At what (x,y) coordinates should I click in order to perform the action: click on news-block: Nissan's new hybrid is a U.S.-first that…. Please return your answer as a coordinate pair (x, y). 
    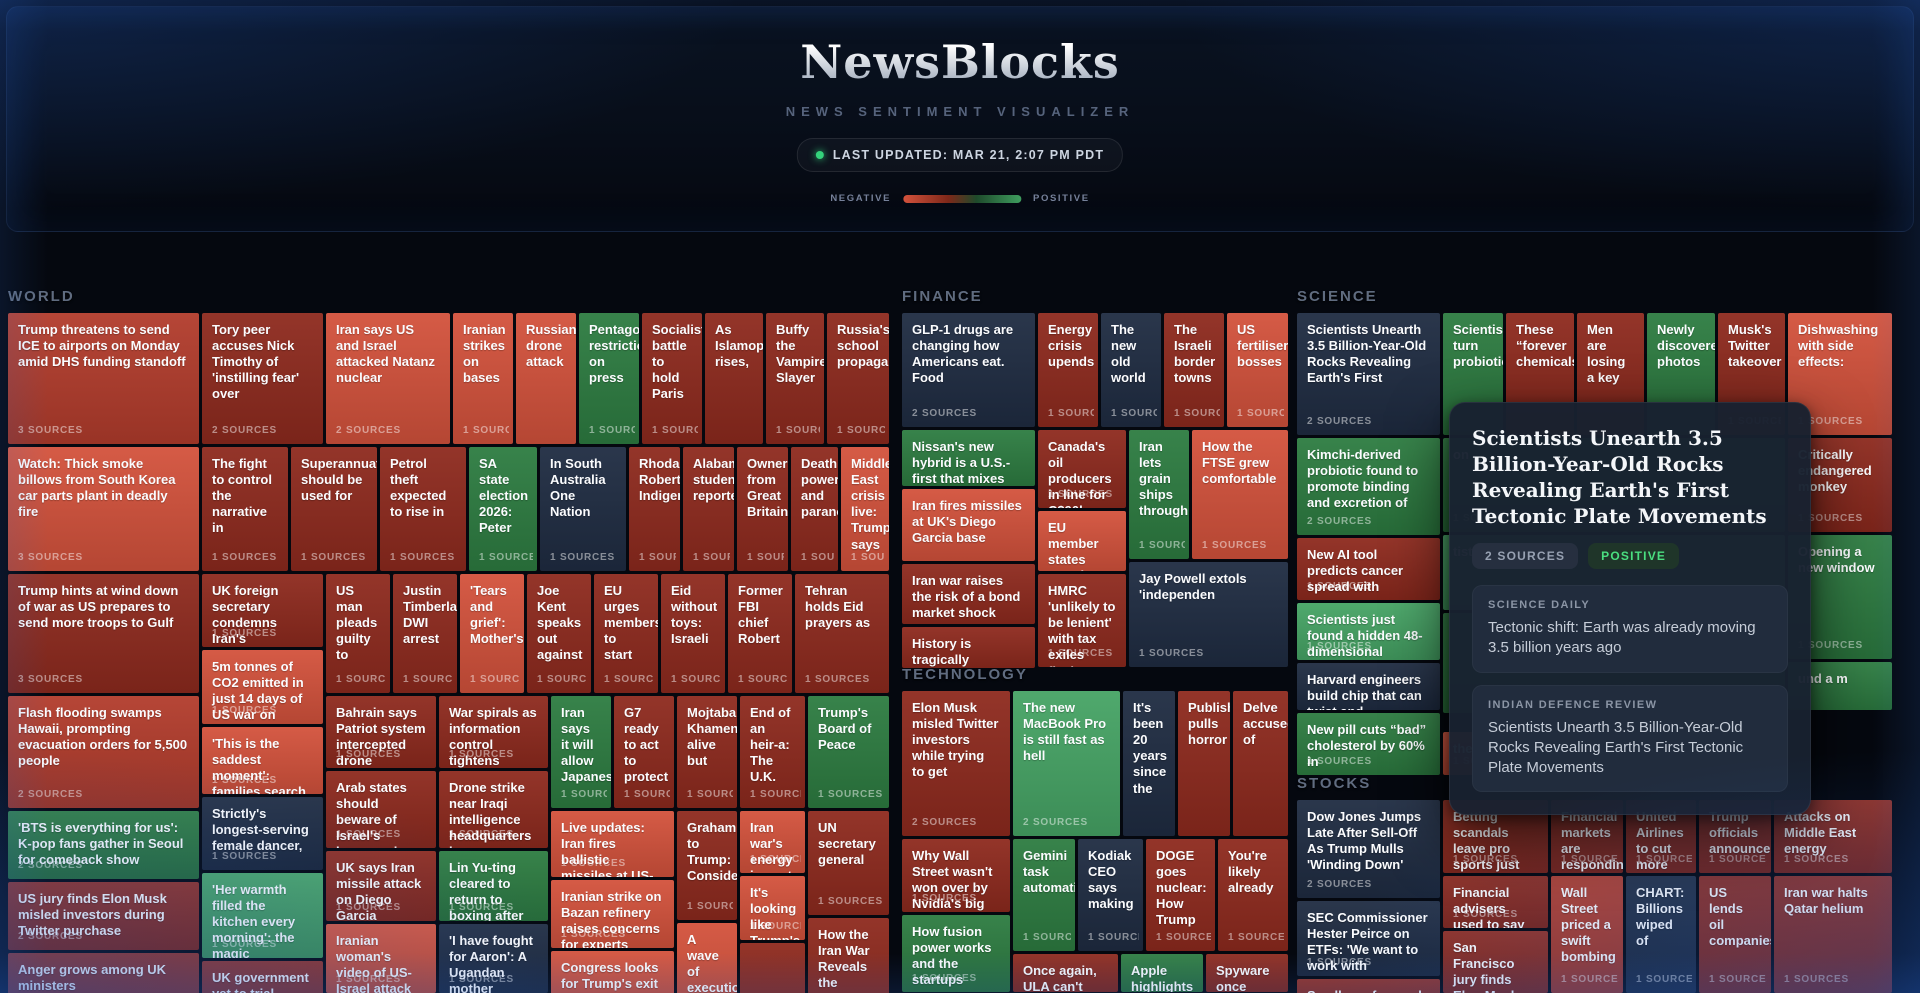
    Looking at the image, I should click on (968, 458).